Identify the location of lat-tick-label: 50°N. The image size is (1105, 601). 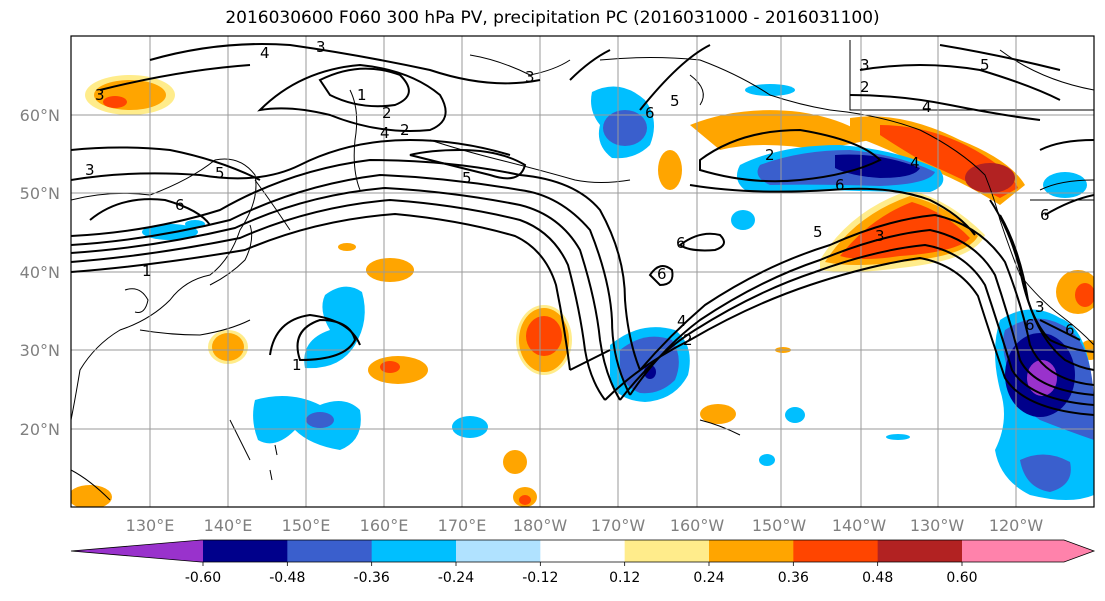
(40, 193).